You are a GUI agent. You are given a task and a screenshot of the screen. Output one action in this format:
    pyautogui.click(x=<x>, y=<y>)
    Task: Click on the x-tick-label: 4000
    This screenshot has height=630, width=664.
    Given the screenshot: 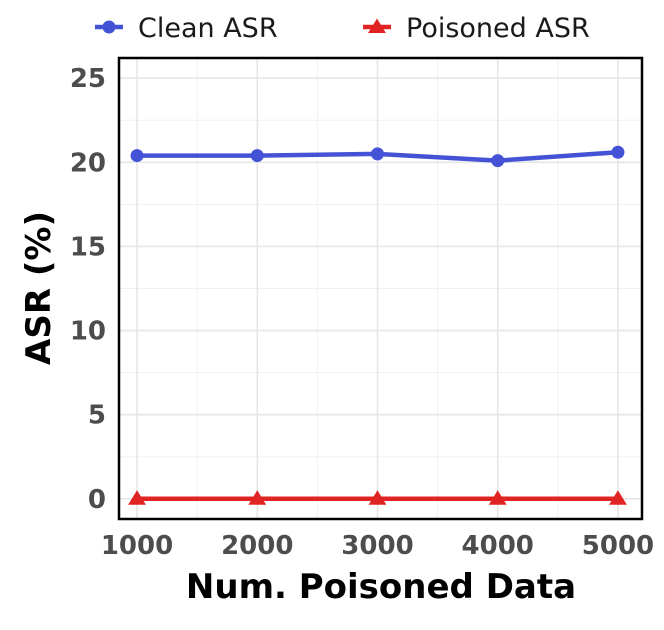 What is the action you would take?
    pyautogui.click(x=498, y=546)
    